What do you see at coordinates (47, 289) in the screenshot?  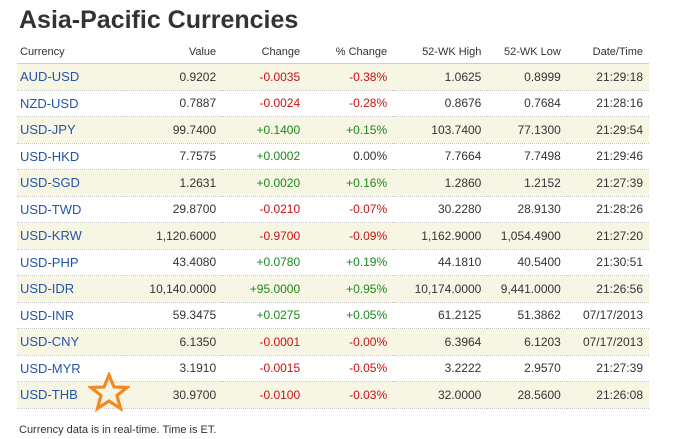 I see `currency-pair-link: USD-IDR` at bounding box center [47, 289].